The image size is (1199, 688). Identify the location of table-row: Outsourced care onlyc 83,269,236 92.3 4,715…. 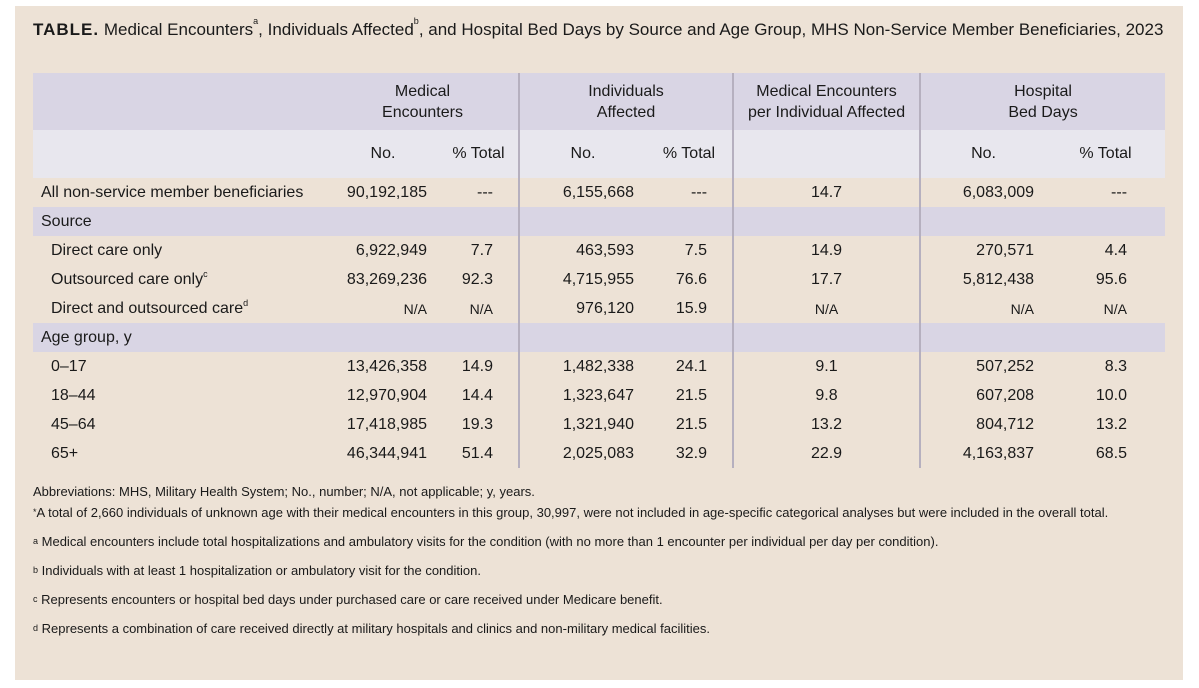
(599, 279).